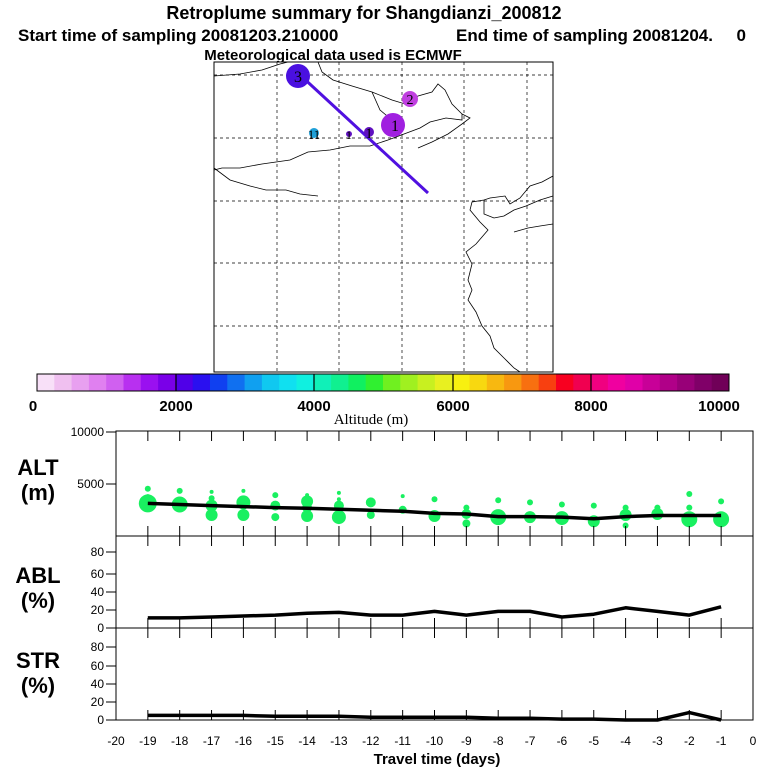 The height and width of the screenshot is (768, 768). What do you see at coordinates (148, 741) in the screenshot?
I see `x-tick-label: -19` at bounding box center [148, 741].